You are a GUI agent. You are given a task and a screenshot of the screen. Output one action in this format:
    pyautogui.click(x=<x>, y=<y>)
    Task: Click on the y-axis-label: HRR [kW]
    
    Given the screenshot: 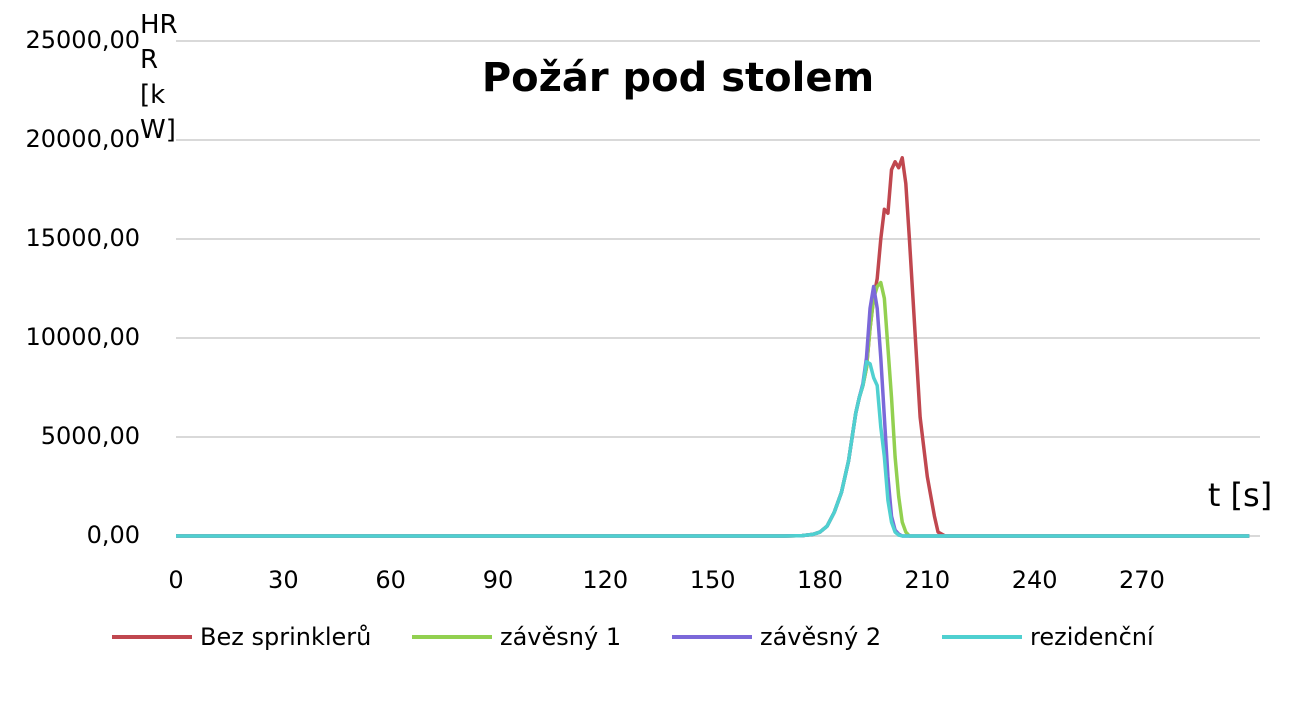 What is the action you would take?
    pyautogui.click(x=159, y=77)
    